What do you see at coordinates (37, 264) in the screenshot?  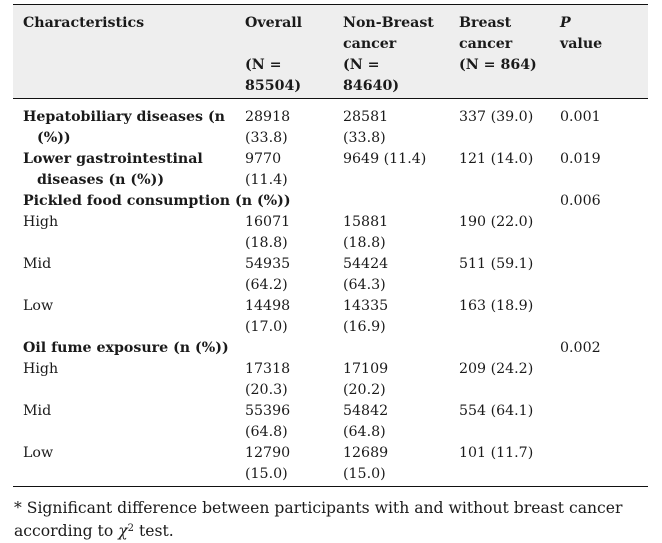 I see `row-label-pickled-mid: Mid` at bounding box center [37, 264].